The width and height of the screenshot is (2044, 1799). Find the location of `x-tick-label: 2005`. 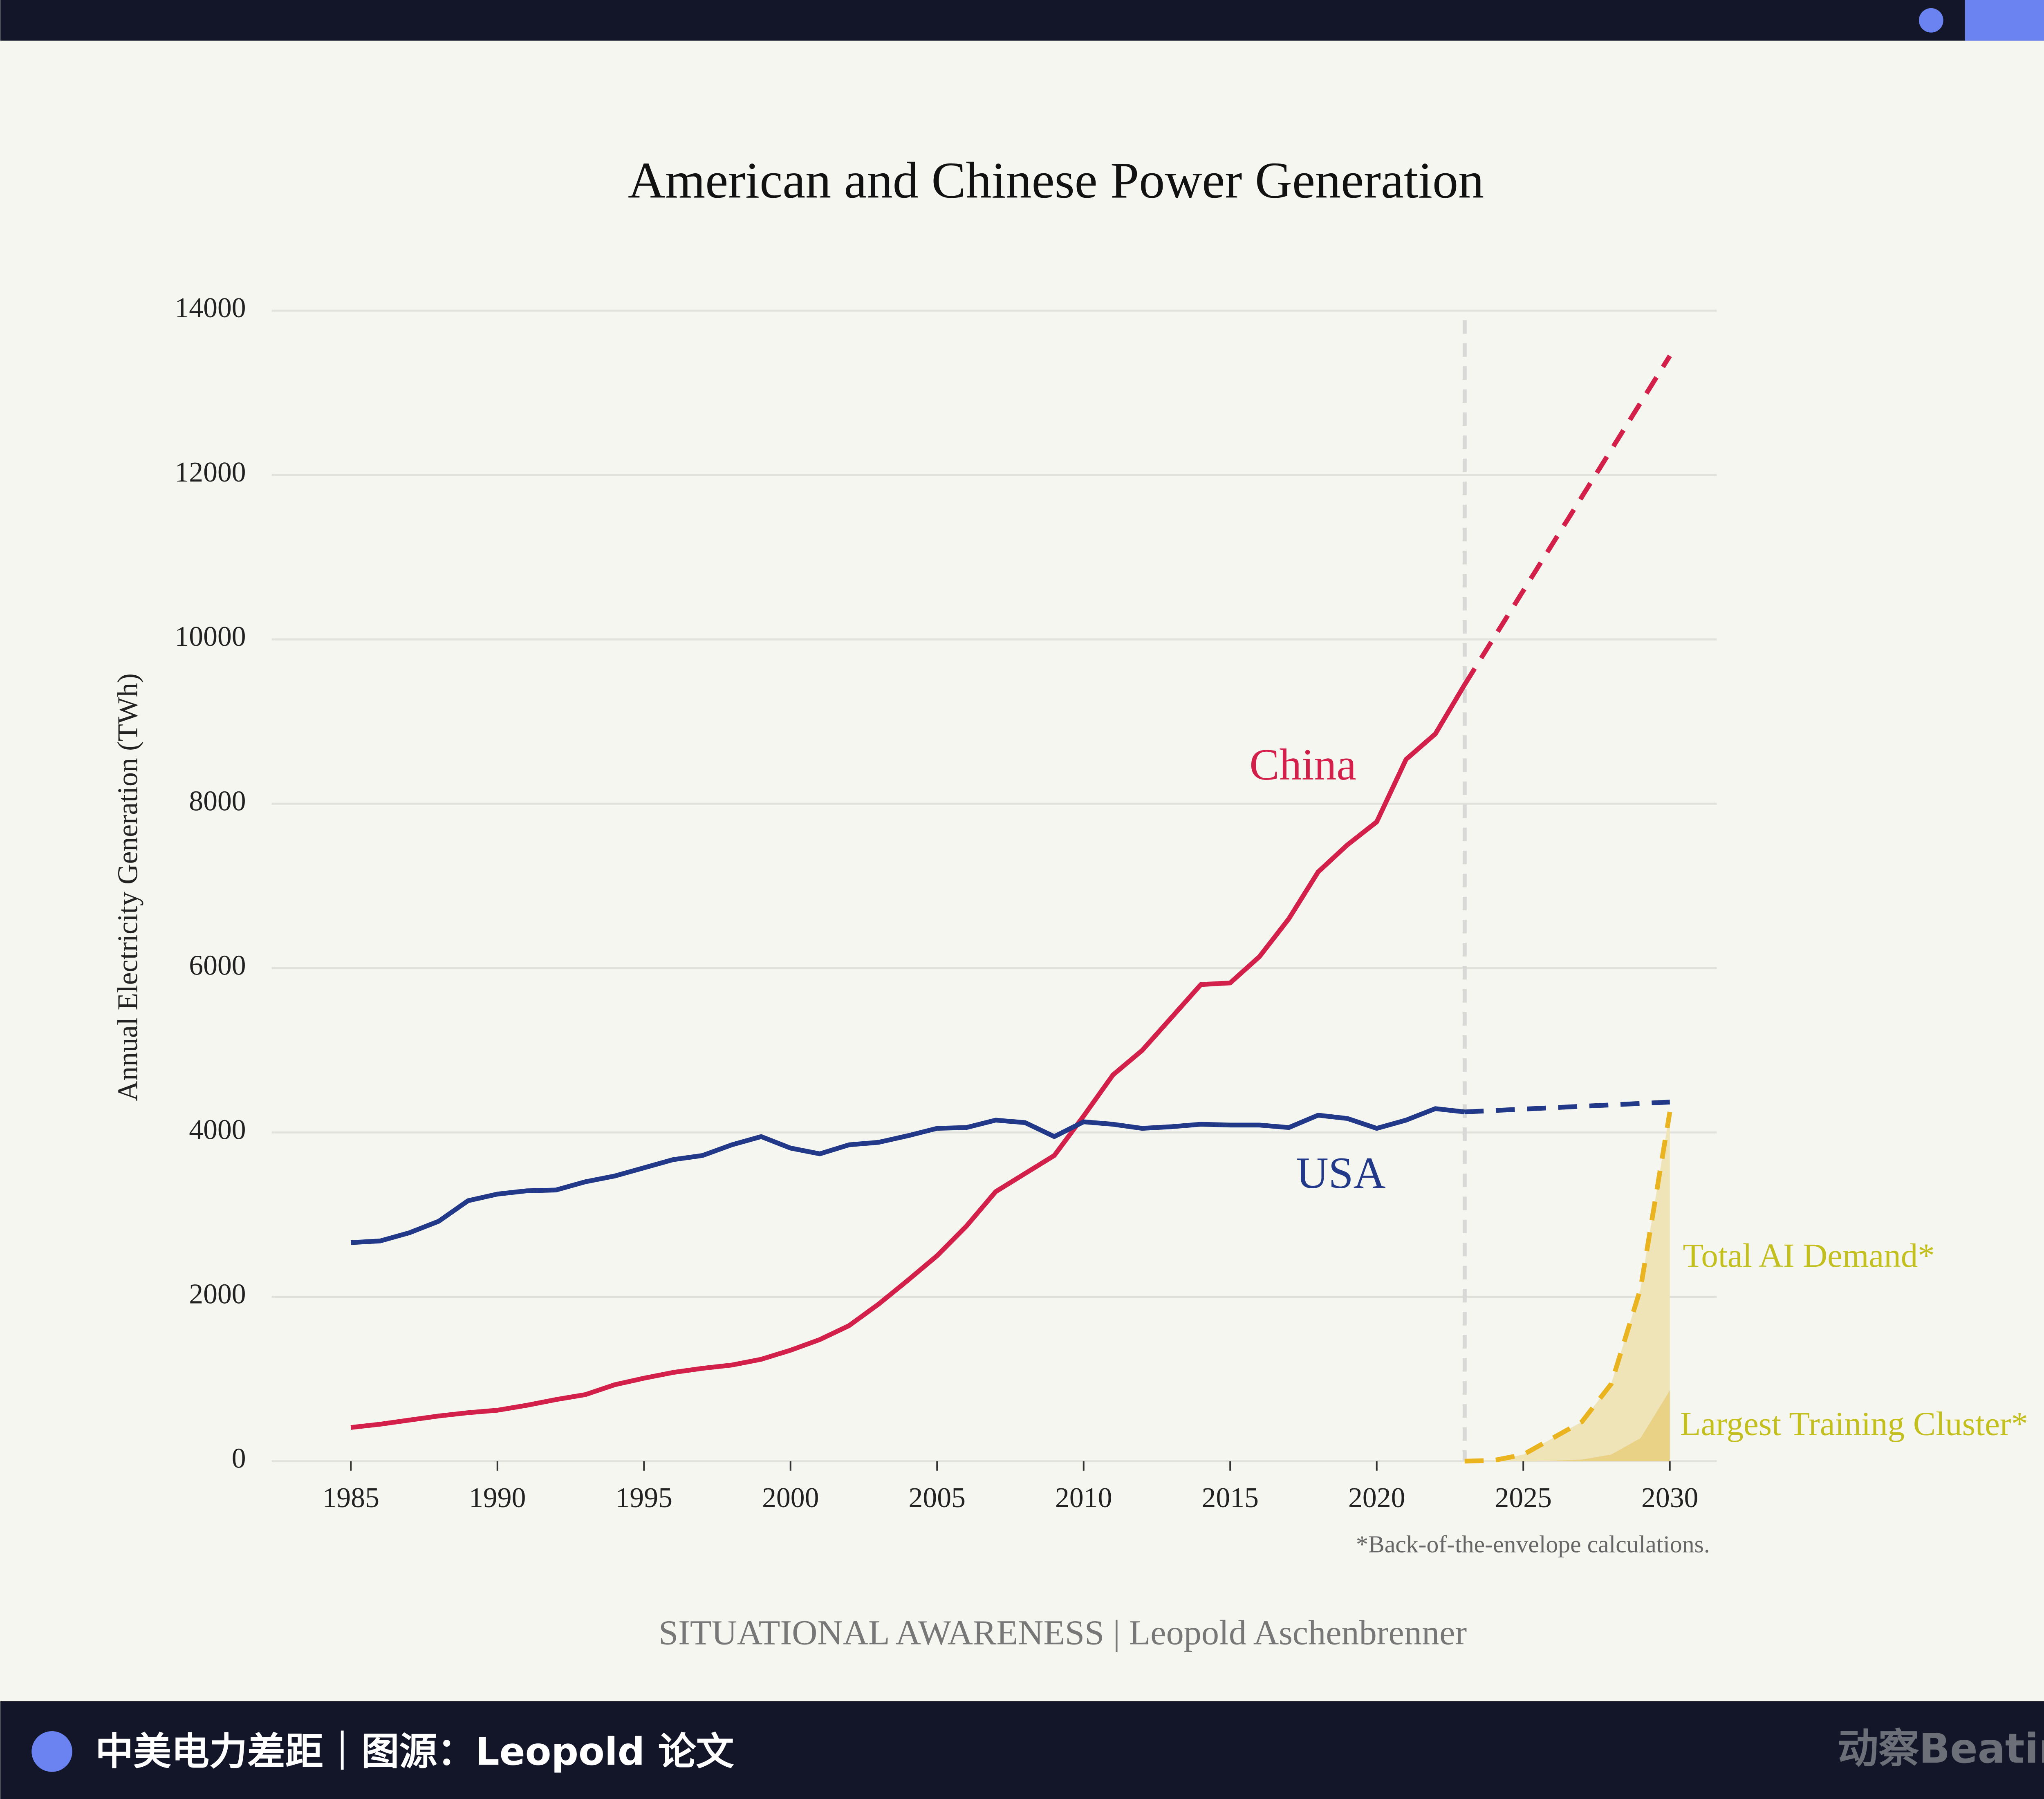

x-tick-label: 2005 is located at coordinates (938, 1498).